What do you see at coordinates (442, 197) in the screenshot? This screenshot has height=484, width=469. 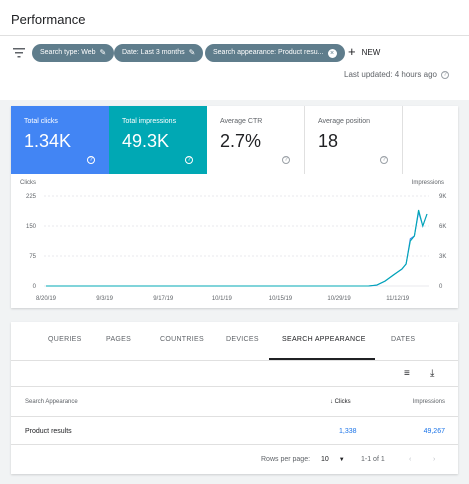 I see `y-tick-right: 9K` at bounding box center [442, 197].